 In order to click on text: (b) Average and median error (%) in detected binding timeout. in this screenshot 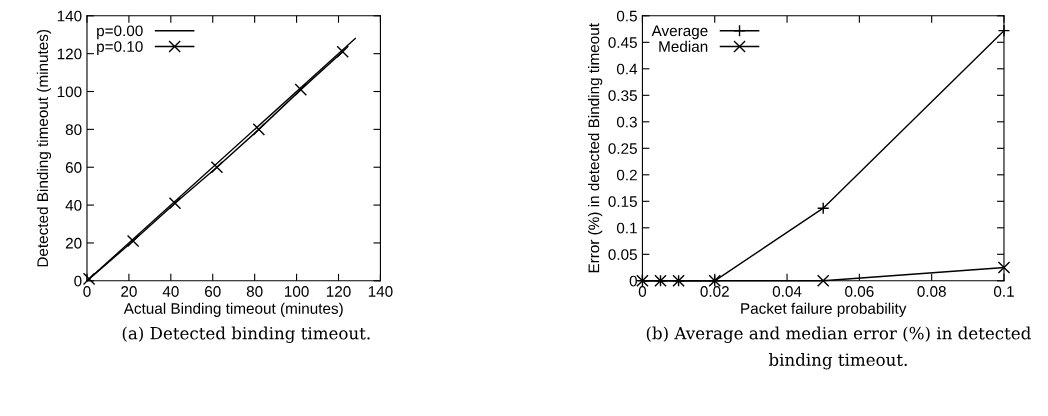, I will do `click(838, 348)`.